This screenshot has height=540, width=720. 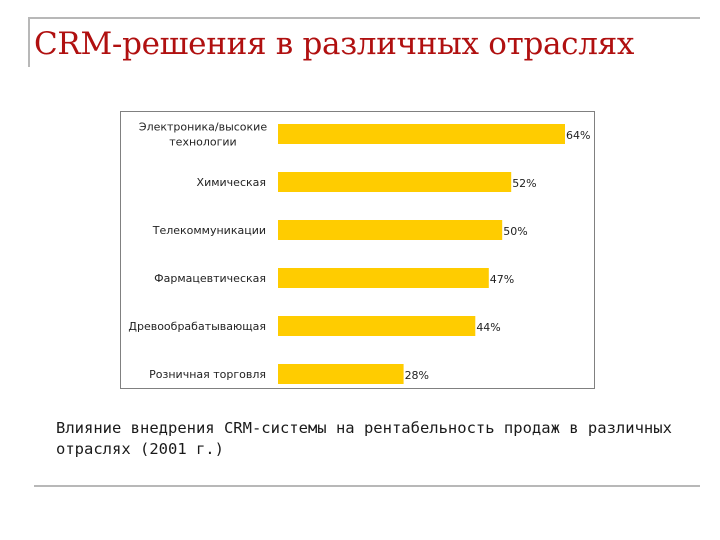 I want to click on footer-rule, so click(x=367, y=486).